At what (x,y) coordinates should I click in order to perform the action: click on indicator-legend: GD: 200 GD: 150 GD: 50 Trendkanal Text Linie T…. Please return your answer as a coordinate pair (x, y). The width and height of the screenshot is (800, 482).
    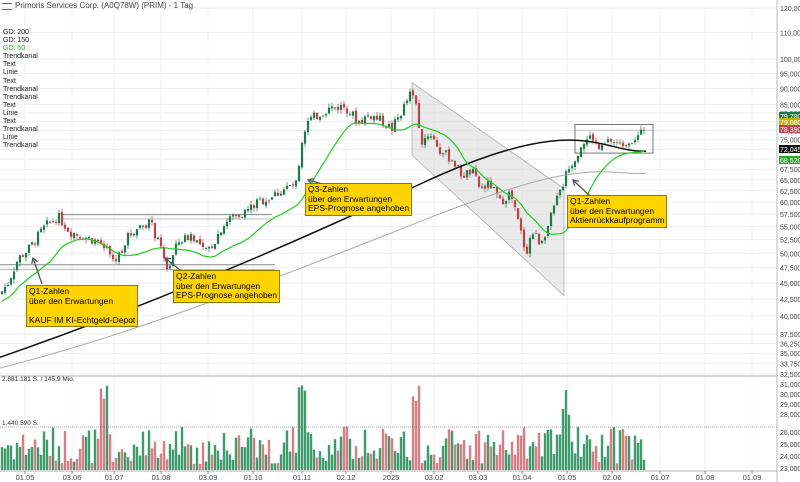
    Looking at the image, I should click on (20, 89).